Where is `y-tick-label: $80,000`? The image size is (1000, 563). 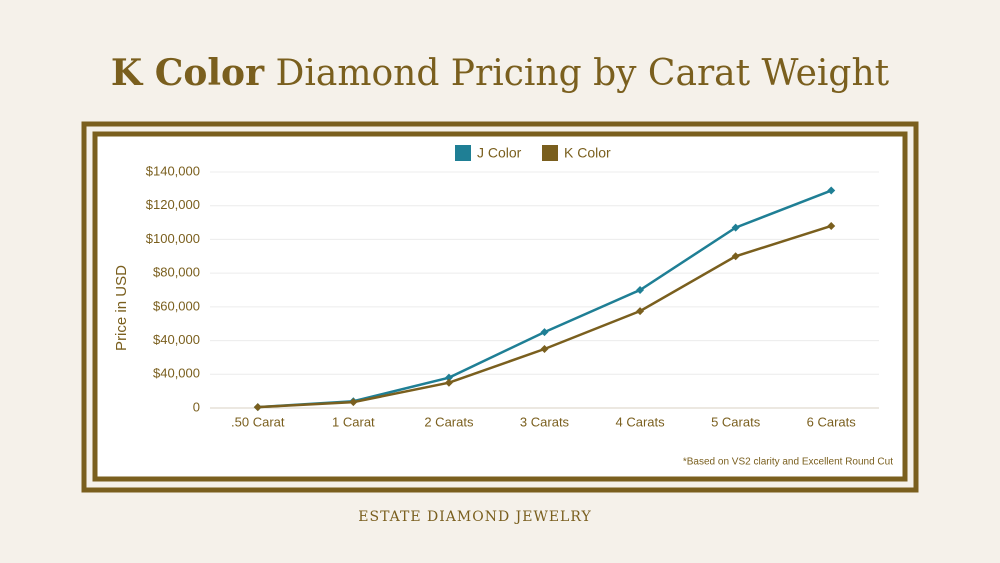 y-tick-label: $80,000 is located at coordinates (176, 272).